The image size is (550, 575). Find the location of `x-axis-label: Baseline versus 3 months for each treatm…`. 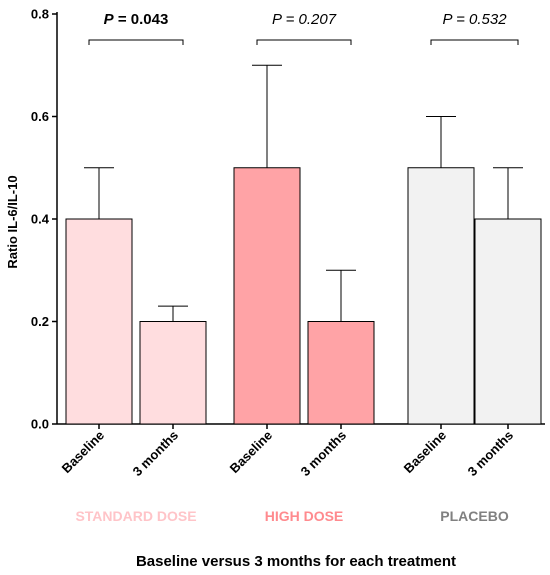

x-axis-label: Baseline versus 3 months for each treatm… is located at coordinates (296, 561).